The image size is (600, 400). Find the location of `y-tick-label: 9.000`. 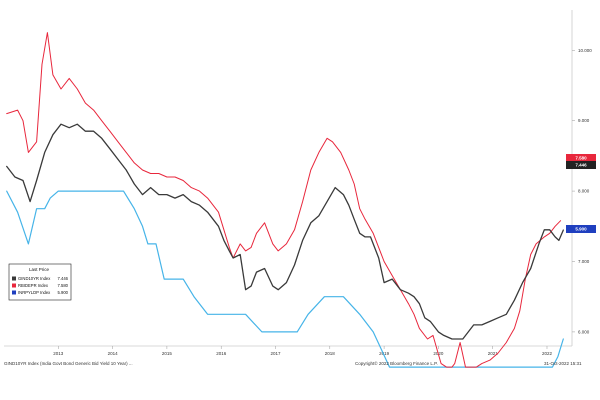

y-tick-label: 9.000 is located at coordinates (584, 120).